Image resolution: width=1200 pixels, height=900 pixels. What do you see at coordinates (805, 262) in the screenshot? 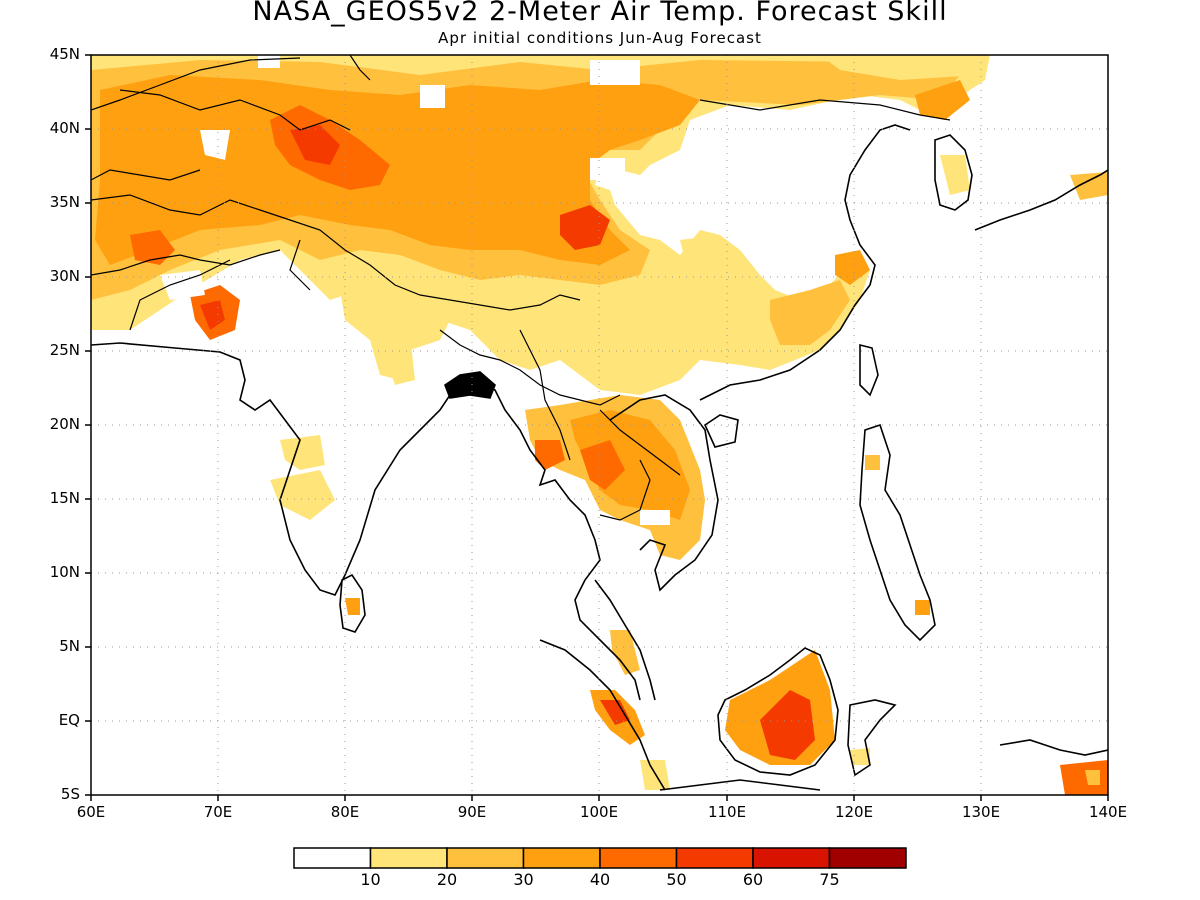
I see `coast-china` at bounding box center [805, 262].